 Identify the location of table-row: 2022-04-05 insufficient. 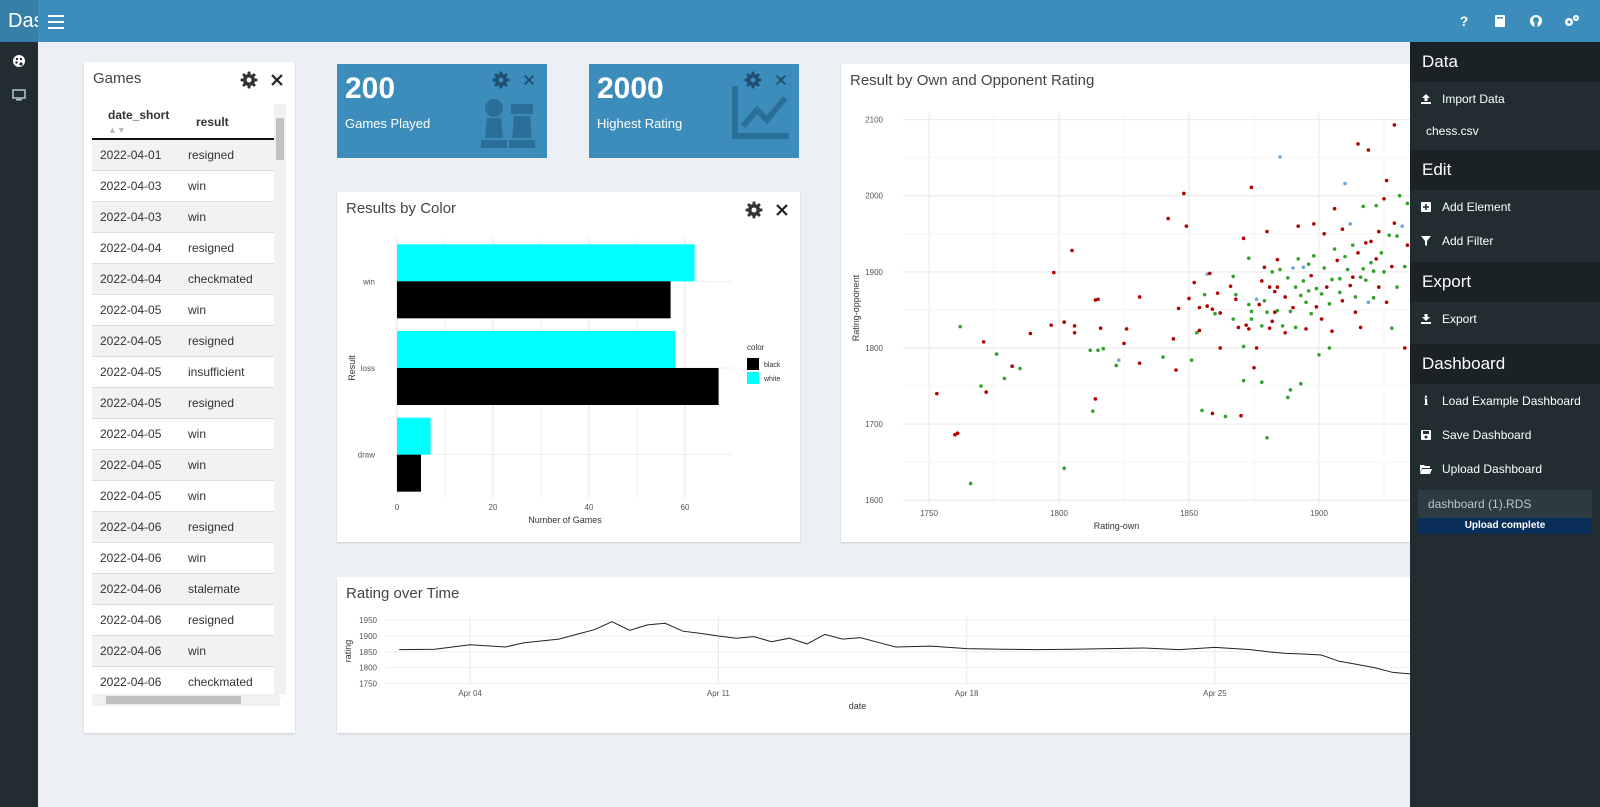
(186, 372).